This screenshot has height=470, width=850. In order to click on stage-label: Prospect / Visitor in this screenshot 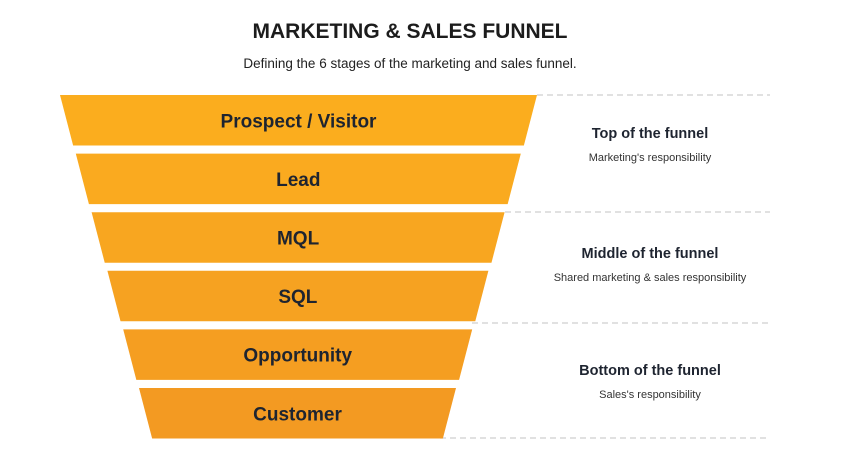, I will do `click(299, 121)`.